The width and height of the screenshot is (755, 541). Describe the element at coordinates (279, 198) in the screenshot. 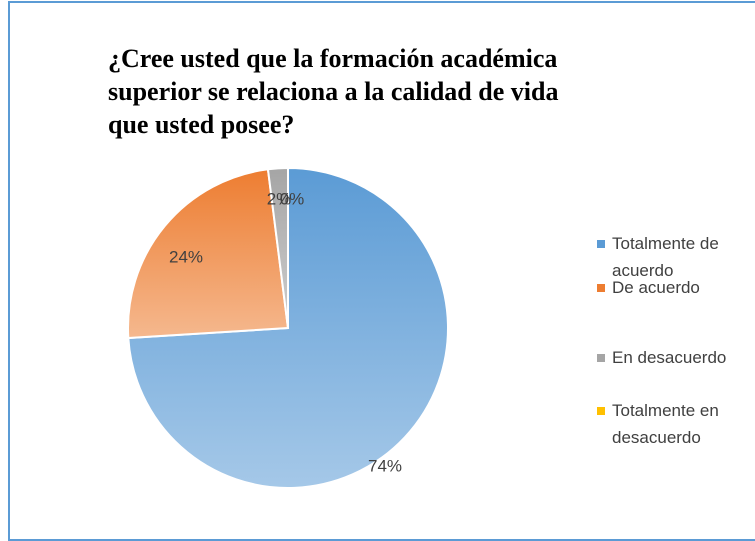

I see `data-label: 2%` at that location.